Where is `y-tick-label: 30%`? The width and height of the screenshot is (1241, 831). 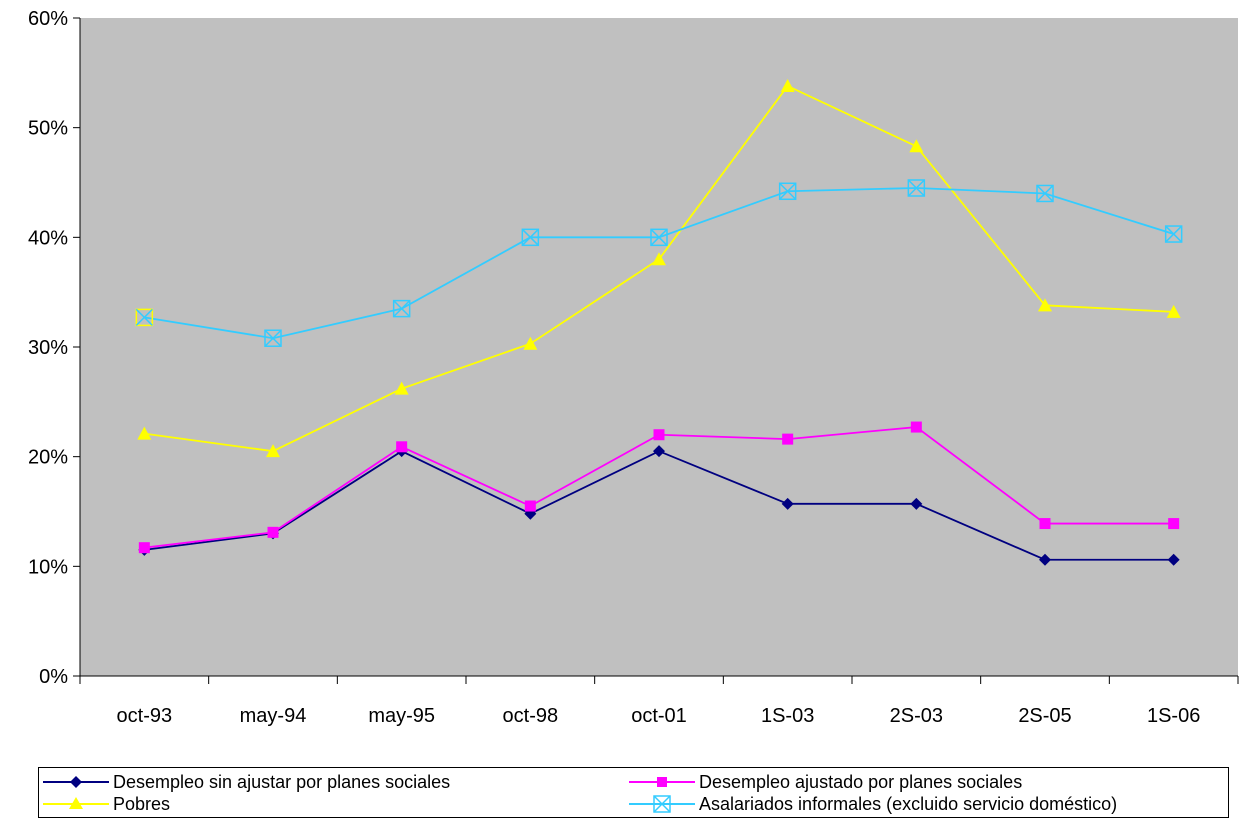 y-tick-label: 30% is located at coordinates (48, 348).